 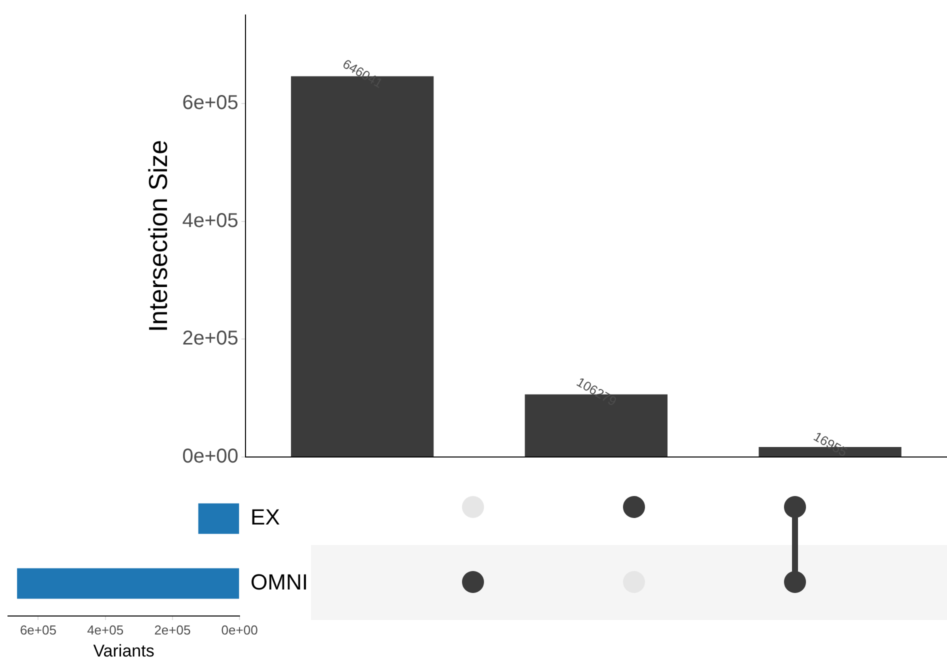 I want to click on y-axis-title: Intersection Size, so click(x=157, y=236).